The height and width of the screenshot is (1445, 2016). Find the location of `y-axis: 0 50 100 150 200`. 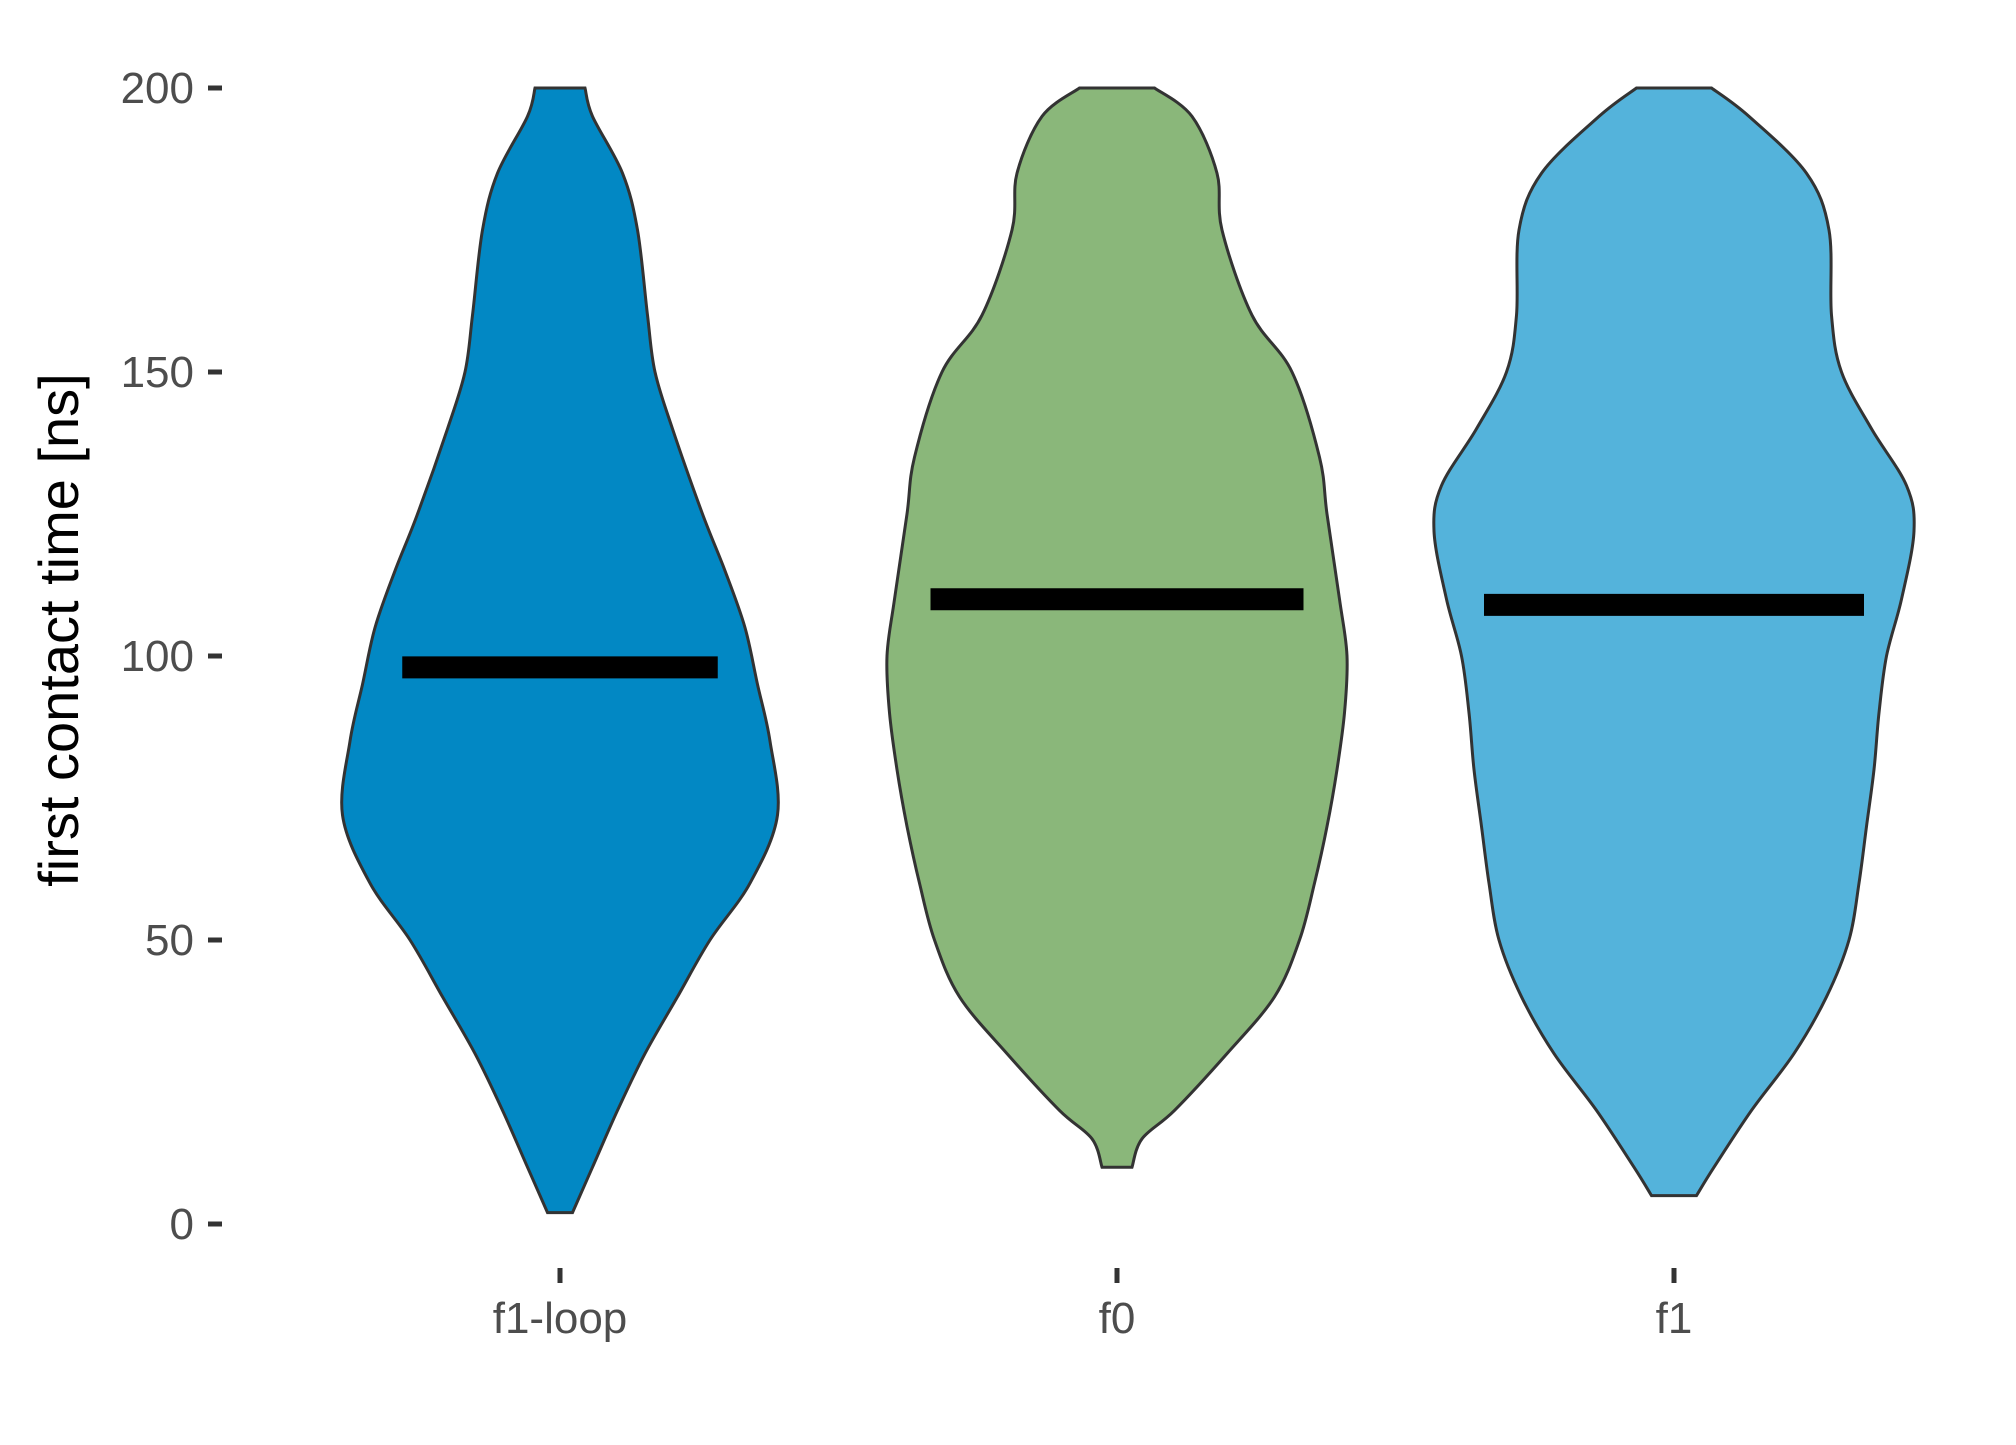

y-axis: 0 50 100 150 200 is located at coordinates (171, 656).